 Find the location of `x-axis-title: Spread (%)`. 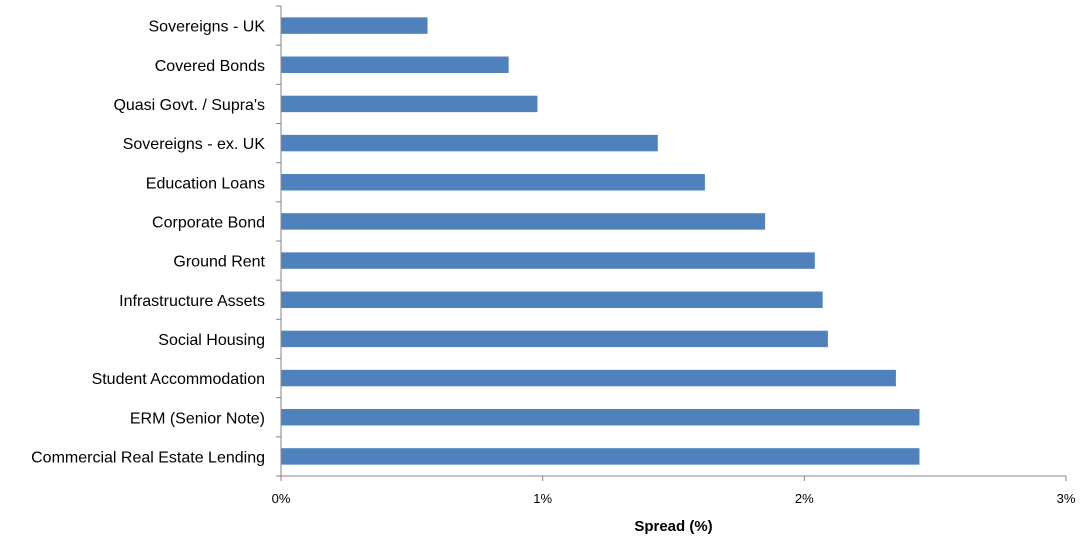

x-axis-title: Spread (%) is located at coordinates (673, 526).